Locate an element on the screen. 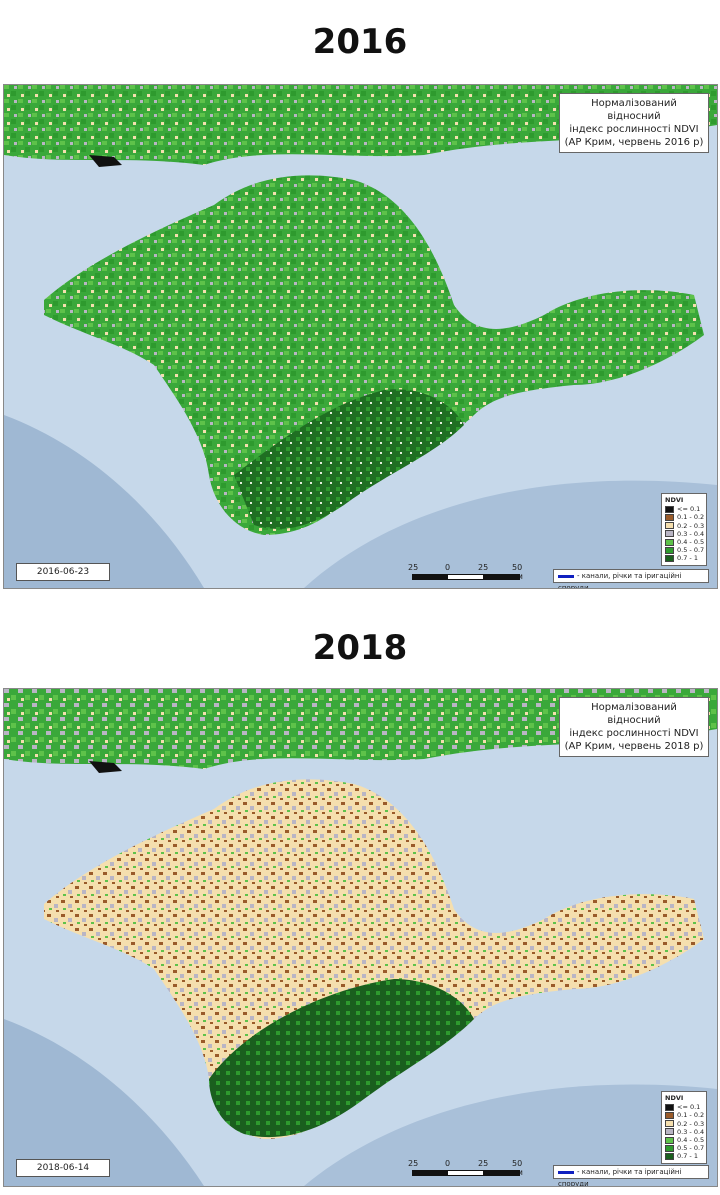  scale-bar-2016: 25 0 25 50 км is located at coordinates (469, 575).